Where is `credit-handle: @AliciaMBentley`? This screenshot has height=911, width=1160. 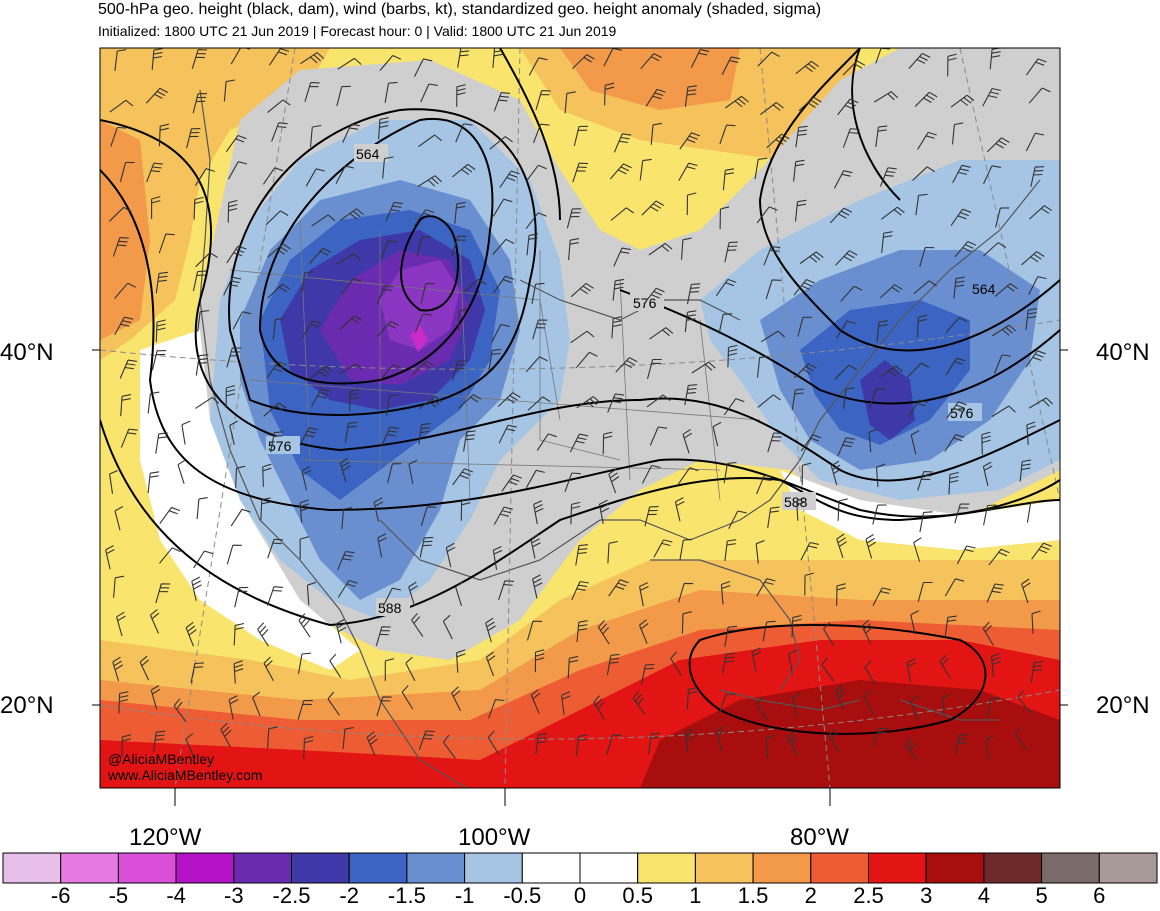
credit-handle: @AliciaMBentley is located at coordinates (161, 759).